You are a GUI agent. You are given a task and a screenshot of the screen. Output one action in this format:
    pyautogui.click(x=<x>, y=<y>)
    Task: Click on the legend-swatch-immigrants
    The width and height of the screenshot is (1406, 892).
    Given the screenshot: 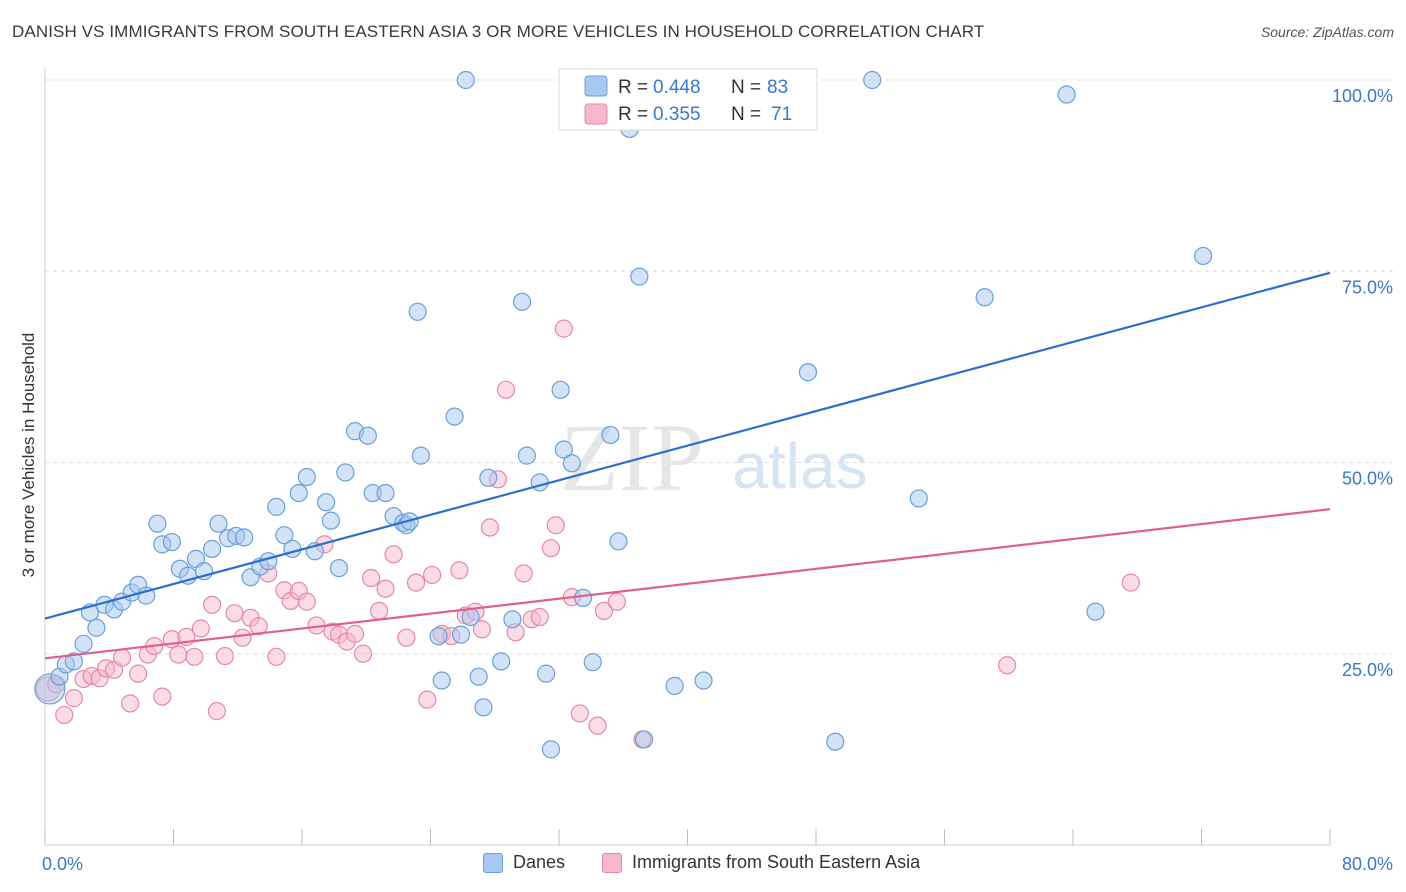 What is the action you would take?
    pyautogui.click(x=596, y=114)
    